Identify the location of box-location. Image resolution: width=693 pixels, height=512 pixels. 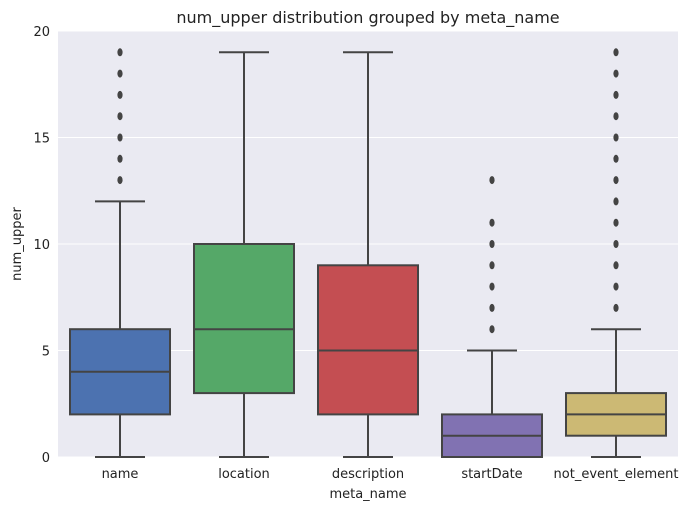
(244, 254).